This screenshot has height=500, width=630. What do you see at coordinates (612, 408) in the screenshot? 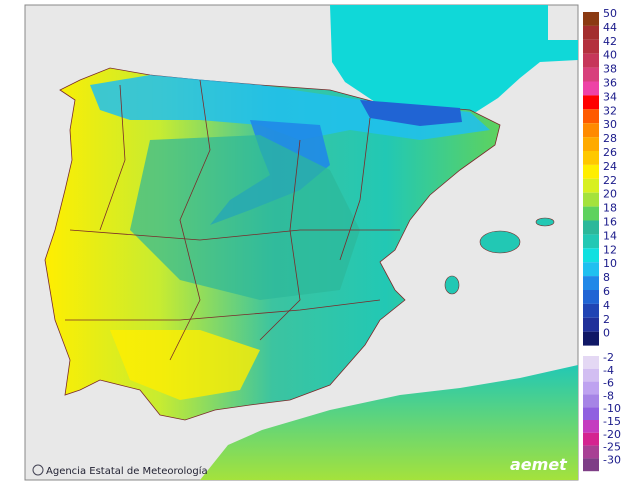
I see `legend-label: -10` at bounding box center [612, 408].